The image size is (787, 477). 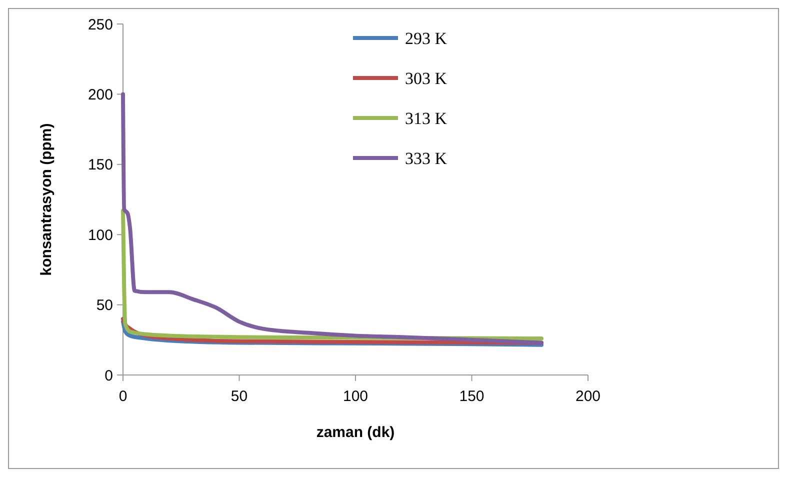 What do you see at coordinates (471, 396) in the screenshot?
I see `x-tick-label: 150` at bounding box center [471, 396].